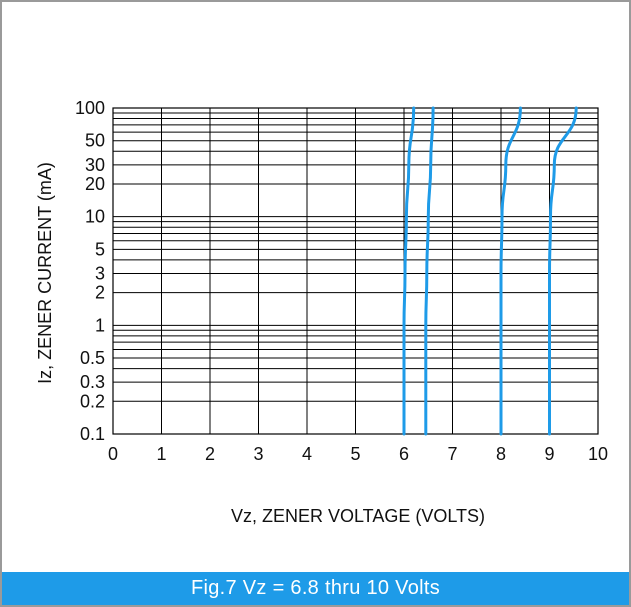 Image resolution: width=631 pixels, height=607 pixels. Describe the element at coordinates (92, 358) in the screenshot. I see `y-tick-label: 0.5` at that location.